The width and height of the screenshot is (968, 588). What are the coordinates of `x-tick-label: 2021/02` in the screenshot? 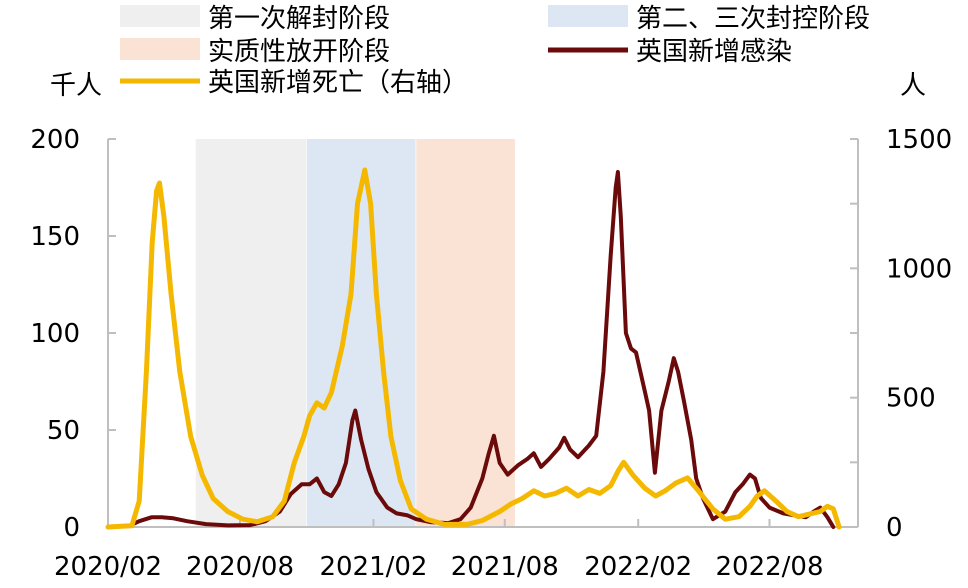 It's located at (373, 567).